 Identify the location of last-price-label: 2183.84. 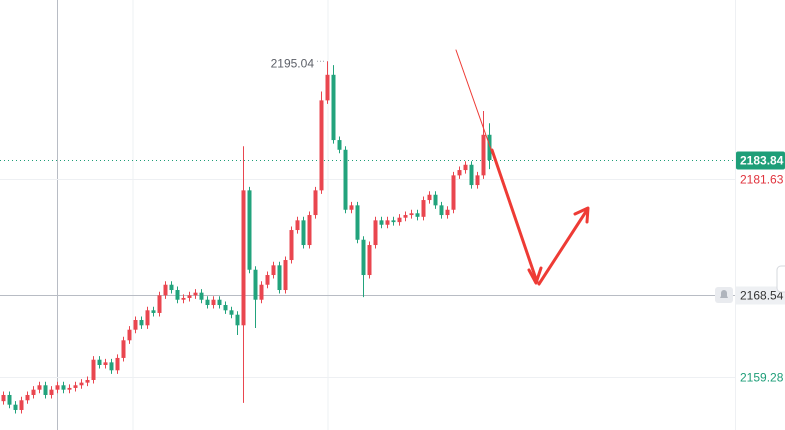
(762, 161).